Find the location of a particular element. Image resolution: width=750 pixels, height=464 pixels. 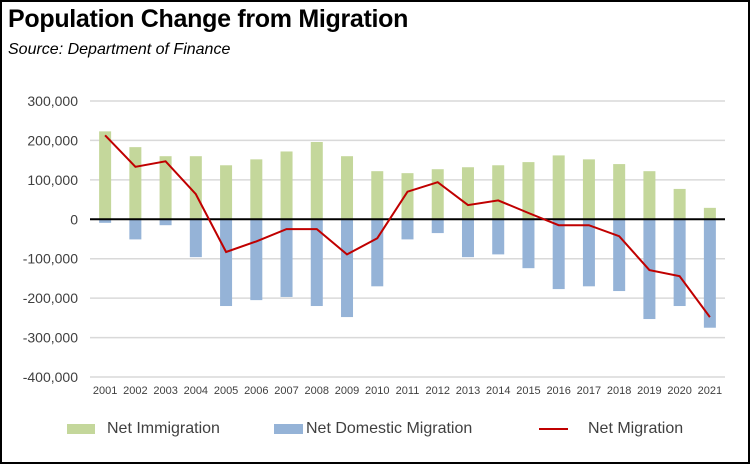

x-tick-label: 2014 is located at coordinates (498, 391).